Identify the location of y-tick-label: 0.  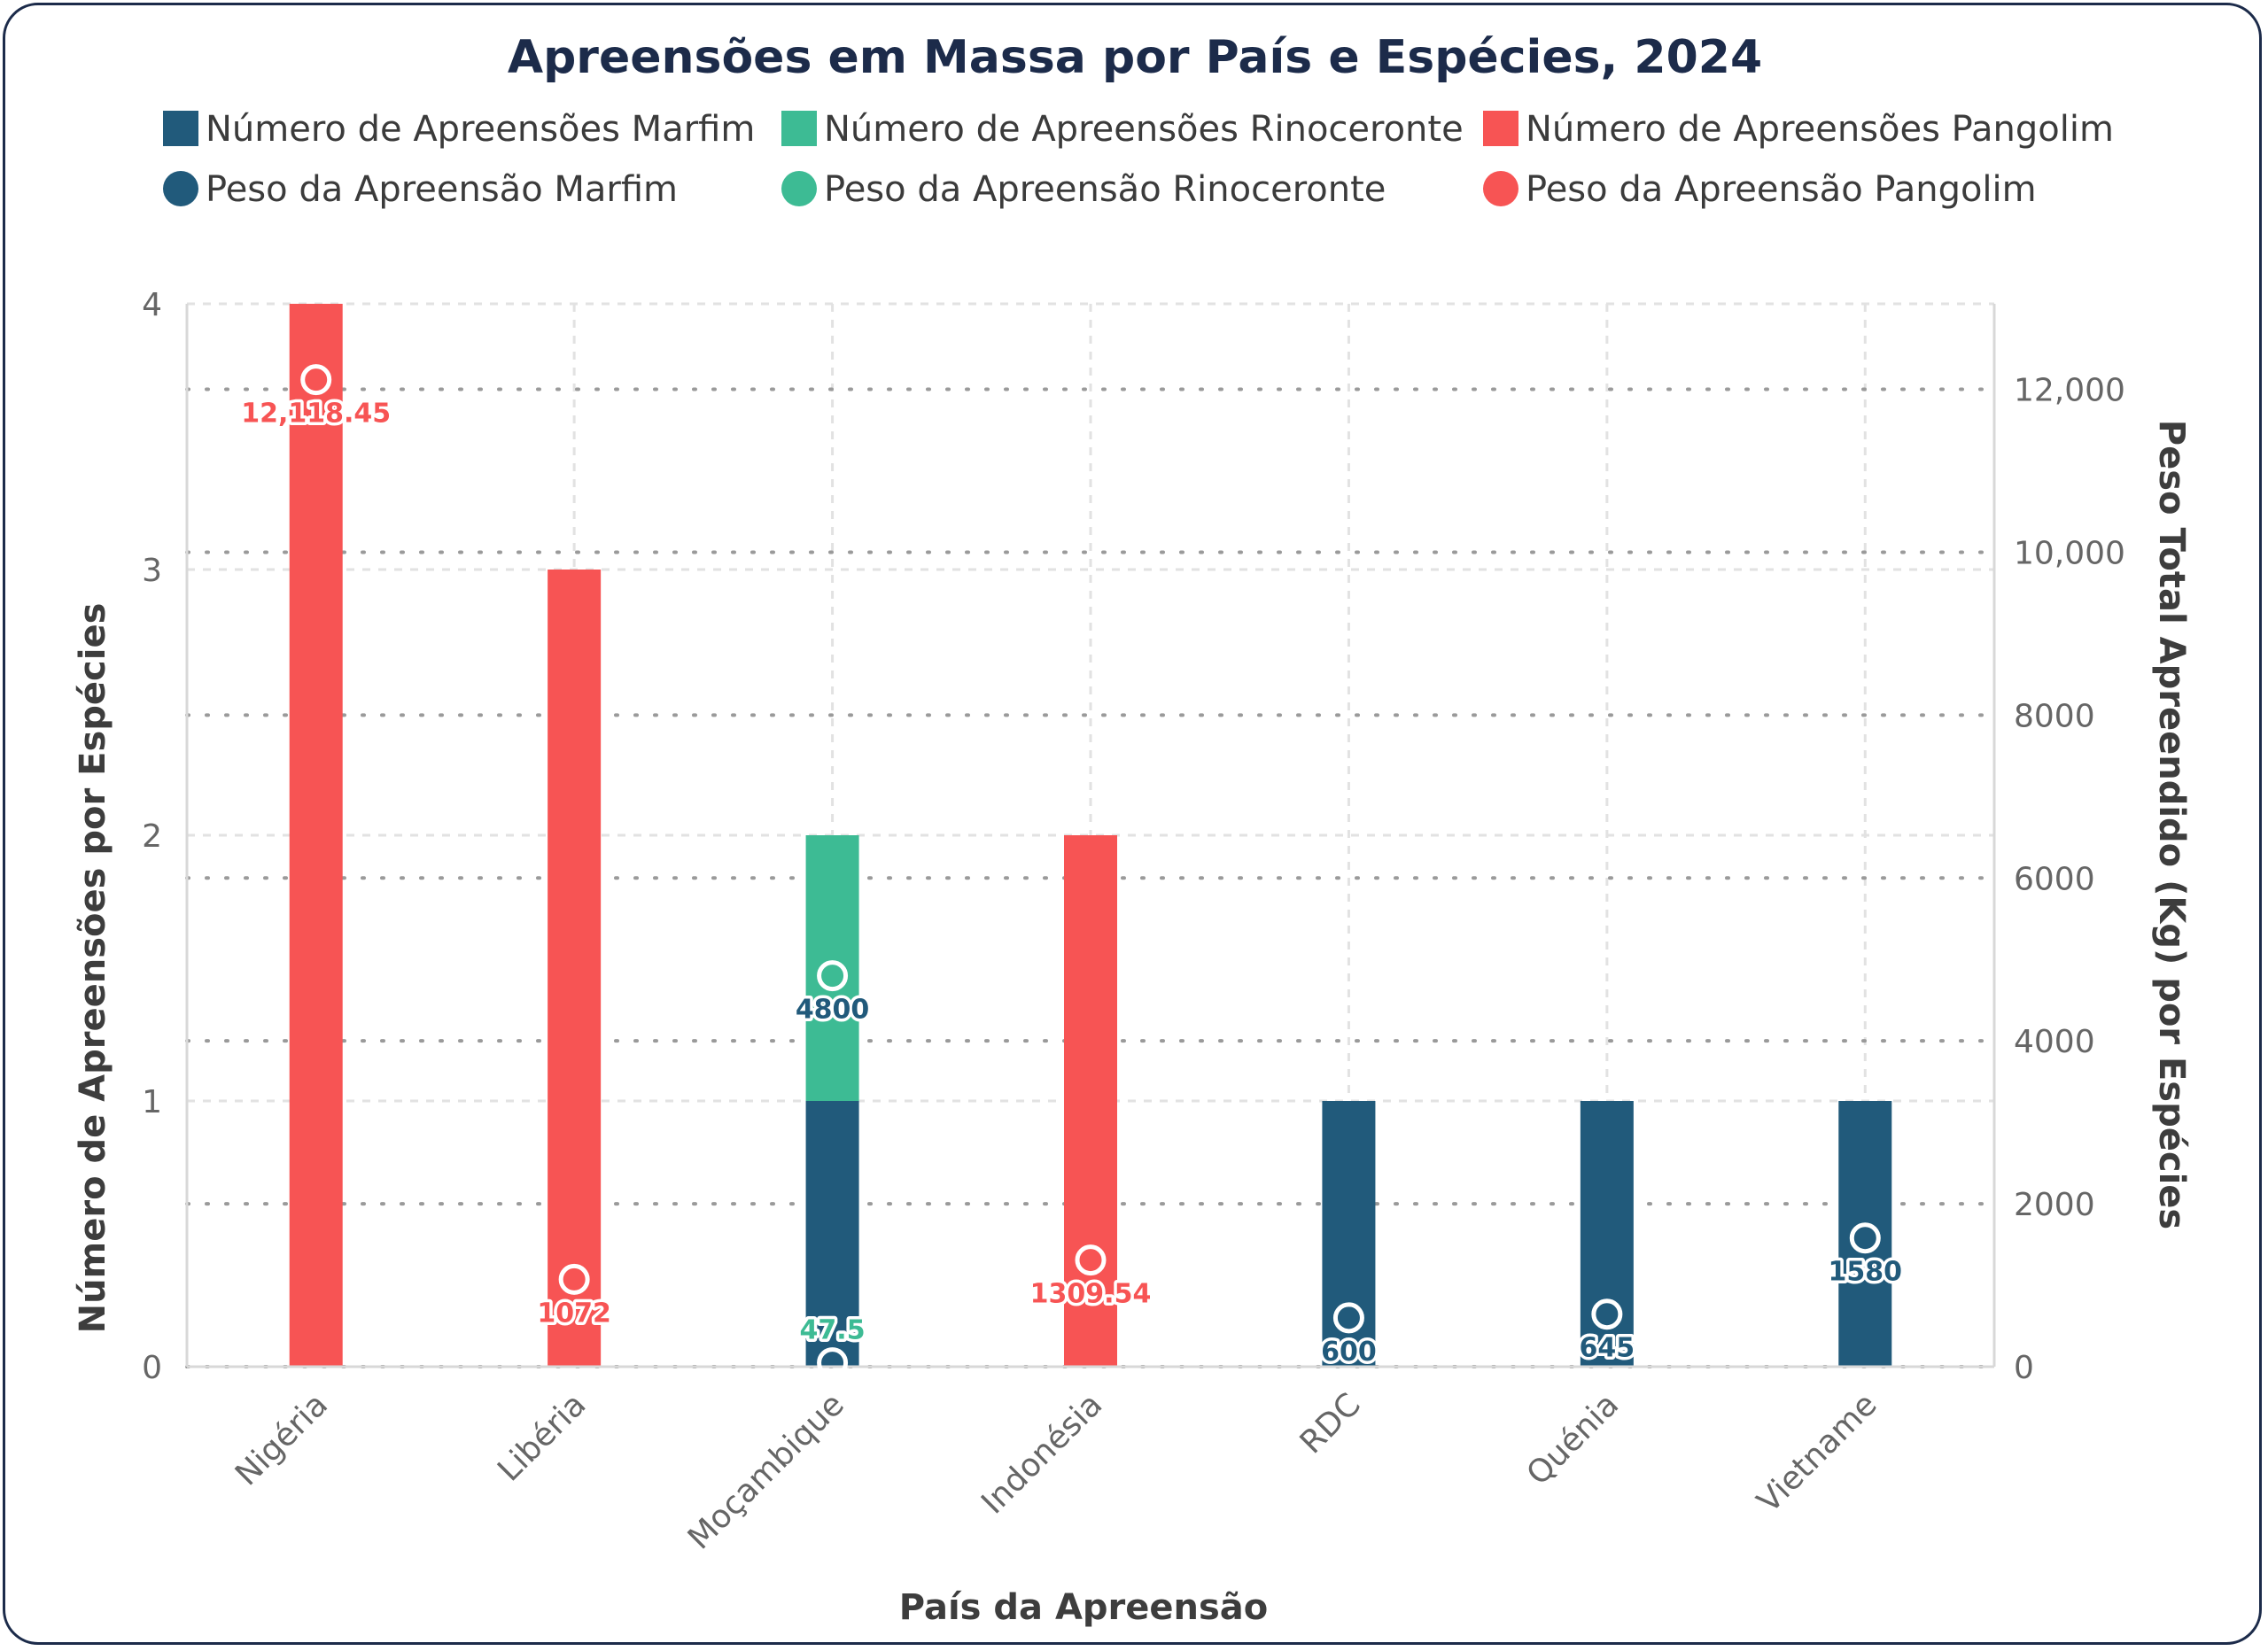
(152, 1368).